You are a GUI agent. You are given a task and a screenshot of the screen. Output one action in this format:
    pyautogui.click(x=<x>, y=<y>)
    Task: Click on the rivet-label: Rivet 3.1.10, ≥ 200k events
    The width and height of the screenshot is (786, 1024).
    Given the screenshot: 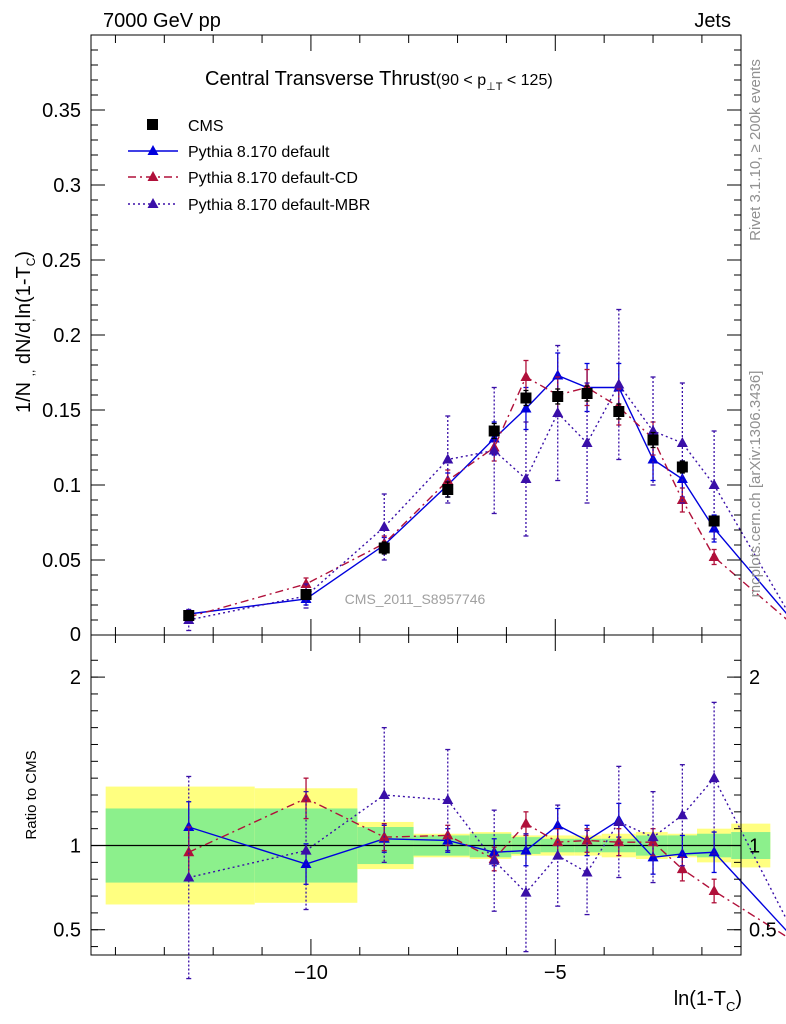 What is the action you would take?
    pyautogui.click(x=755, y=150)
    